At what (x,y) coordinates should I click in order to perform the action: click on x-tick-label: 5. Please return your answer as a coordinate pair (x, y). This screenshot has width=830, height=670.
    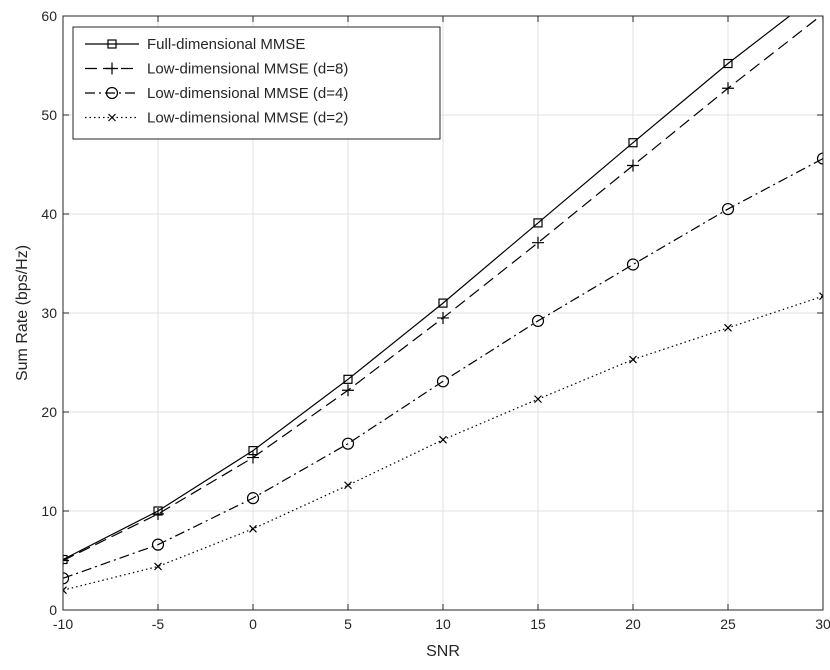
    Looking at the image, I should click on (348, 624).